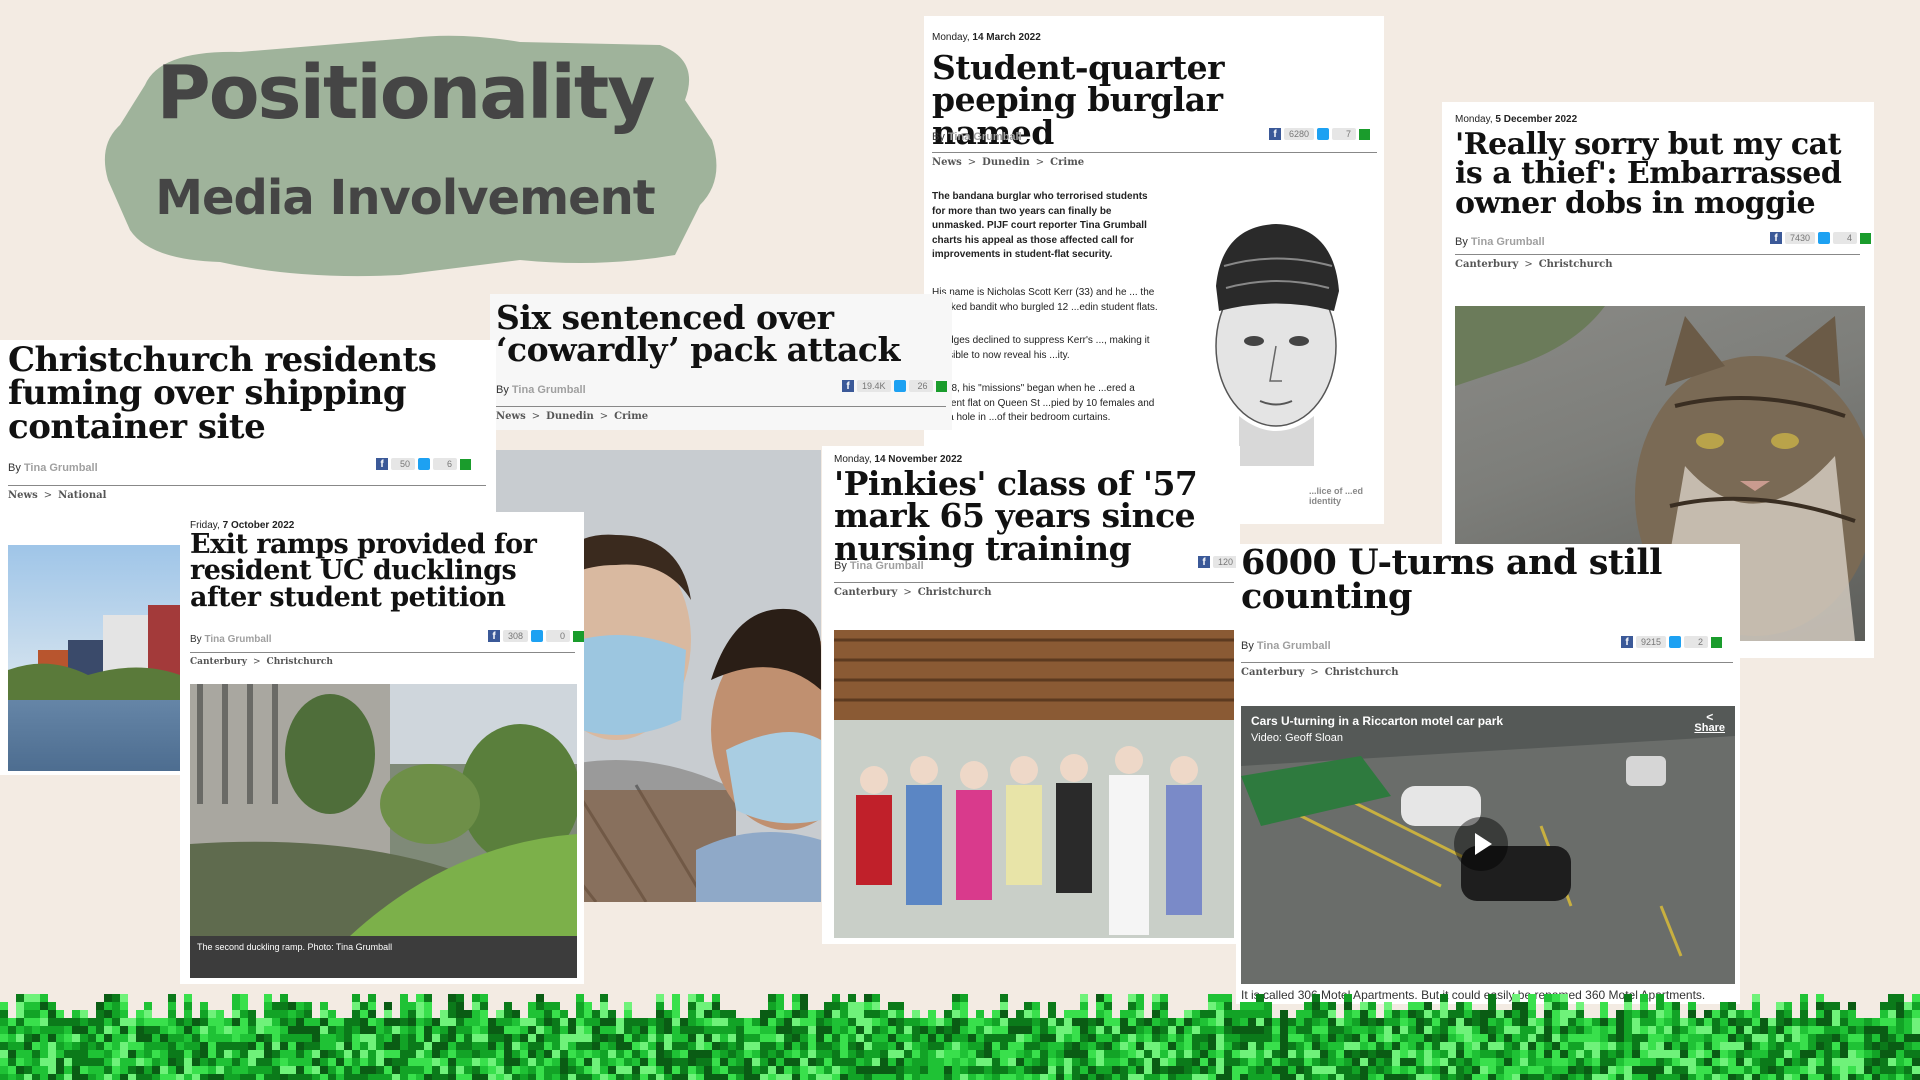 This screenshot has width=1920, height=1080. What do you see at coordinates (1297, 738) in the screenshot?
I see `video-credit: Video: Geoff Sloan` at bounding box center [1297, 738].